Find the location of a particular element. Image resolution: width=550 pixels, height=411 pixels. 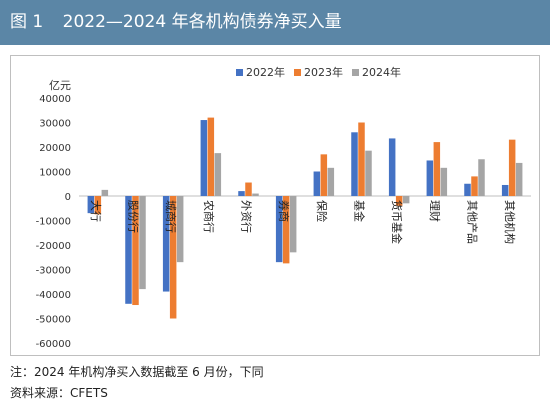

legend-label-1: 2022年 is located at coordinates (265, 72).